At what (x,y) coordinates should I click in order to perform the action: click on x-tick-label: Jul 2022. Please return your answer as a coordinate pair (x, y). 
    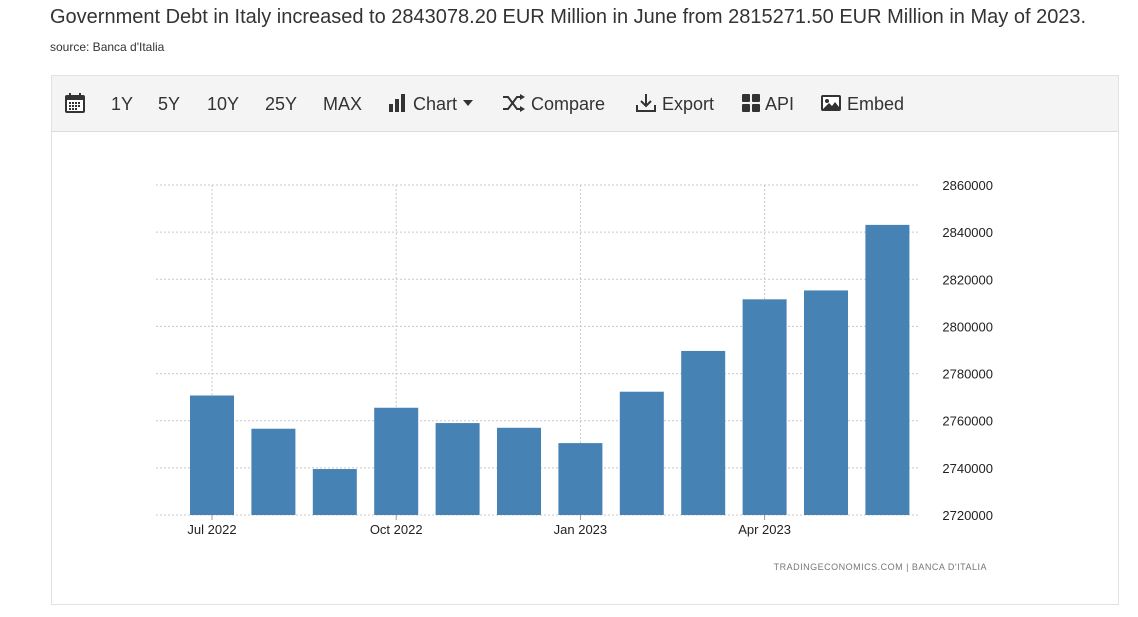
    Looking at the image, I should click on (211, 529).